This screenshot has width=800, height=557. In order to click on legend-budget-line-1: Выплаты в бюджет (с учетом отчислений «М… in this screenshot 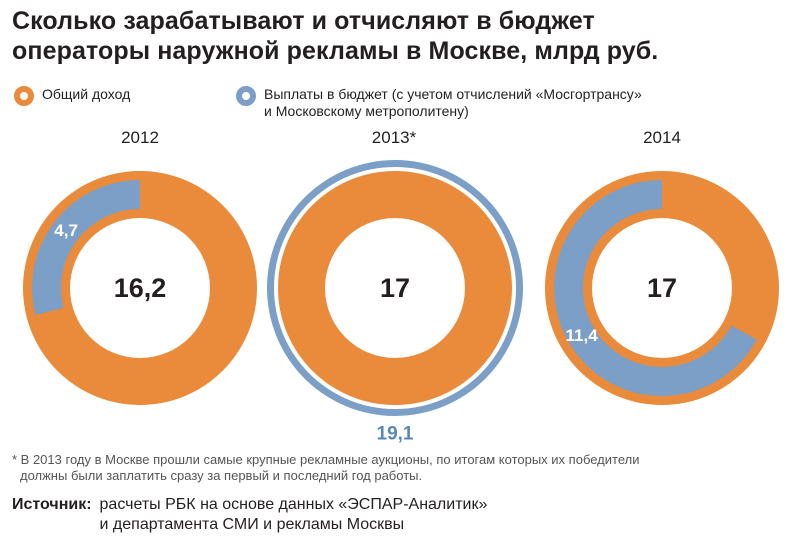, I will do `click(453, 94)`.